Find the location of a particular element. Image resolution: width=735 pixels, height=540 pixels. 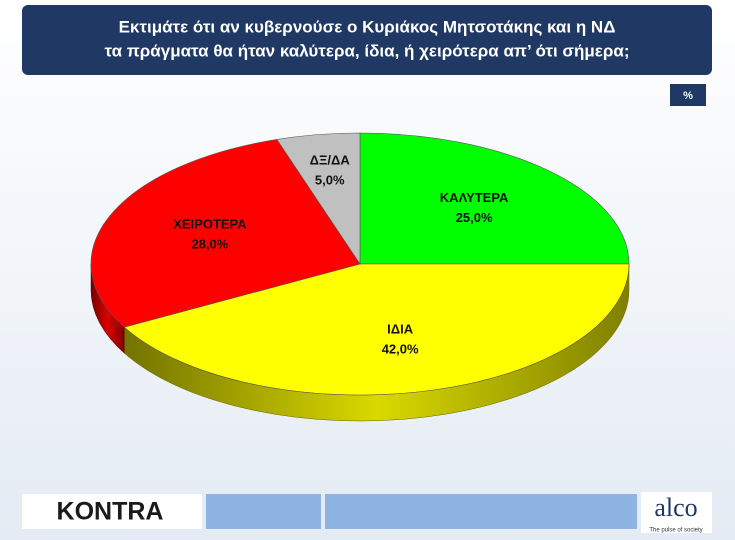

title-banner is located at coordinates (367, 40).